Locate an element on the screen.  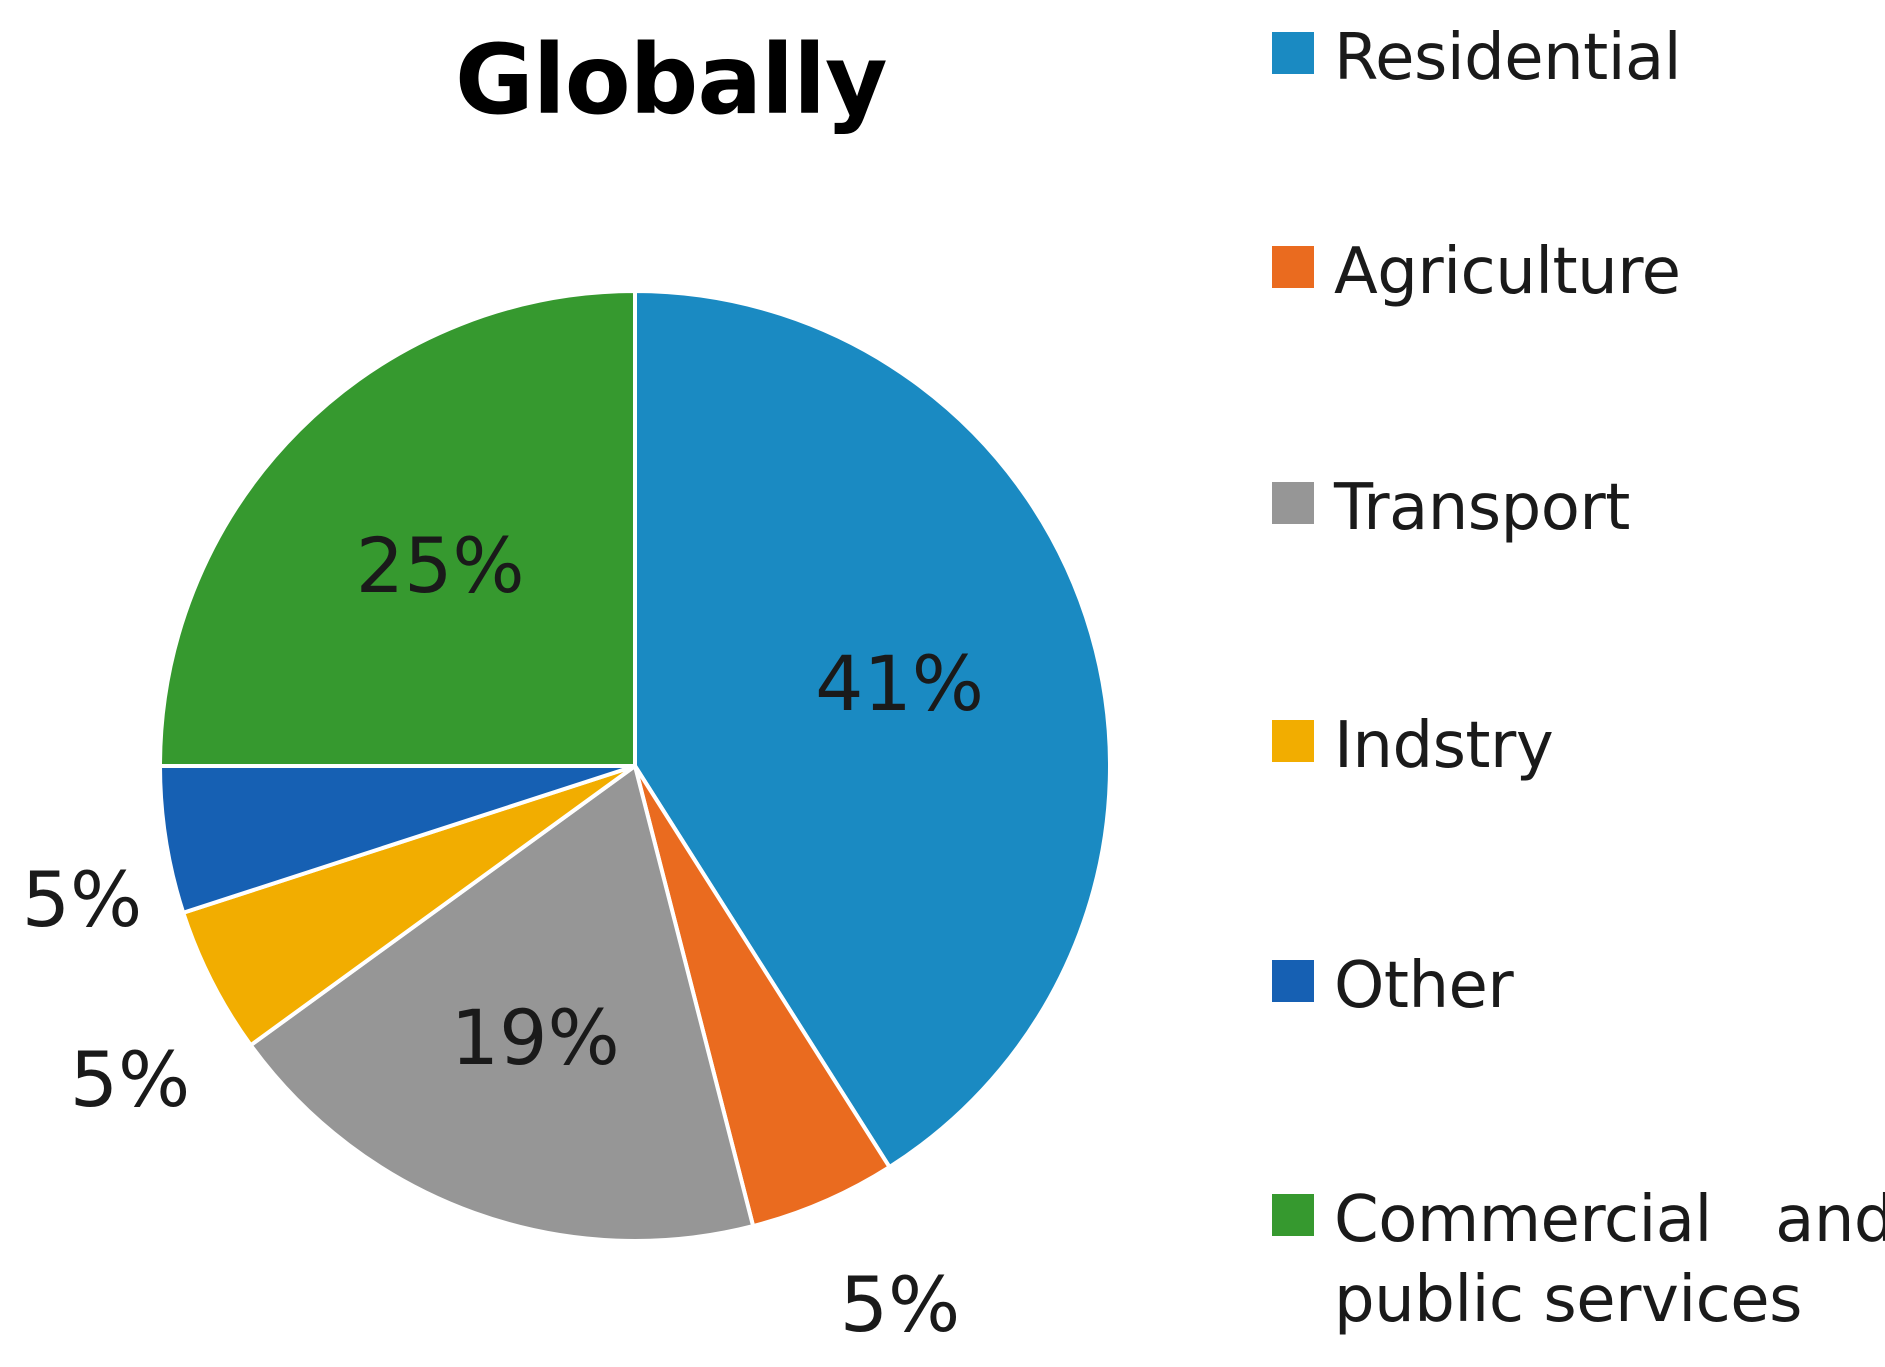
legend-item-transport: Transport is located at coordinates (1451, 508).